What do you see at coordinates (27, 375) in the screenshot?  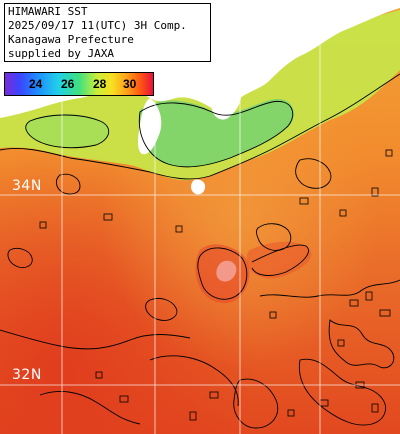 I see `lat-label-32n: 32N` at bounding box center [27, 375].